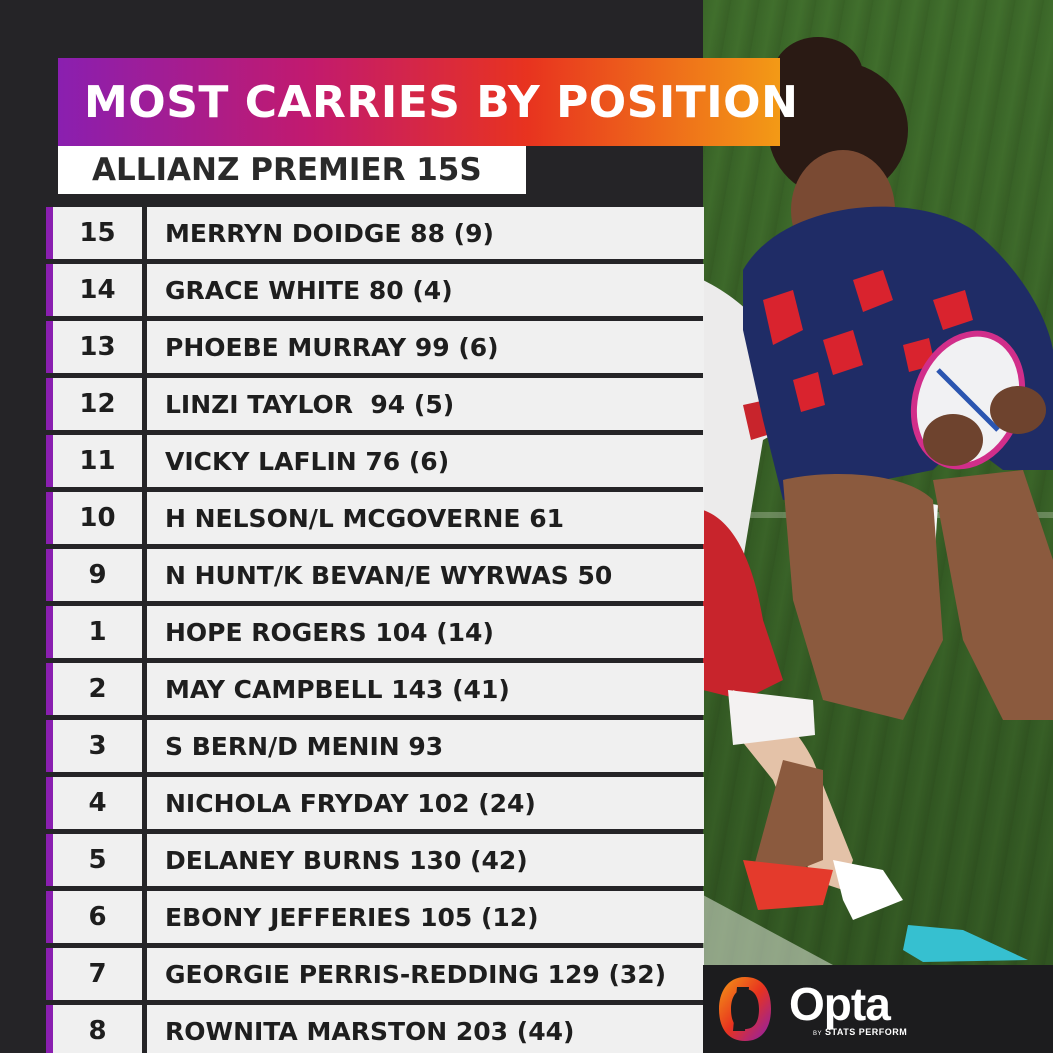  I want to click on table-row: 14 GRACE WHITE 80 (4), so click(375, 292).